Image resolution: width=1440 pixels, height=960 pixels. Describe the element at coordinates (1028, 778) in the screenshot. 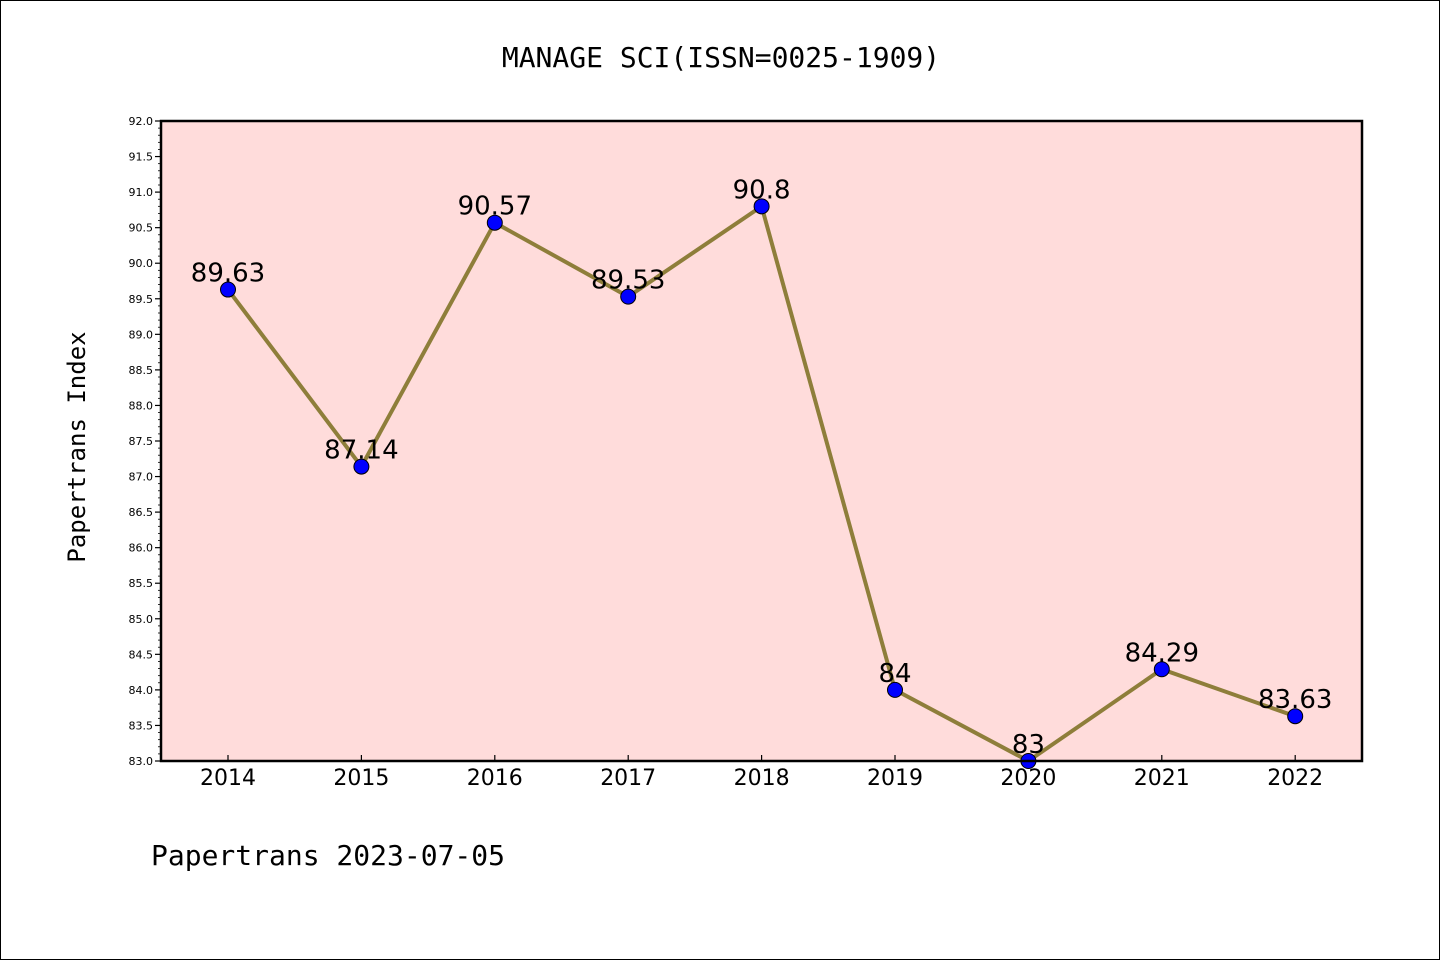

I see `x-tick-label: 2020` at that location.